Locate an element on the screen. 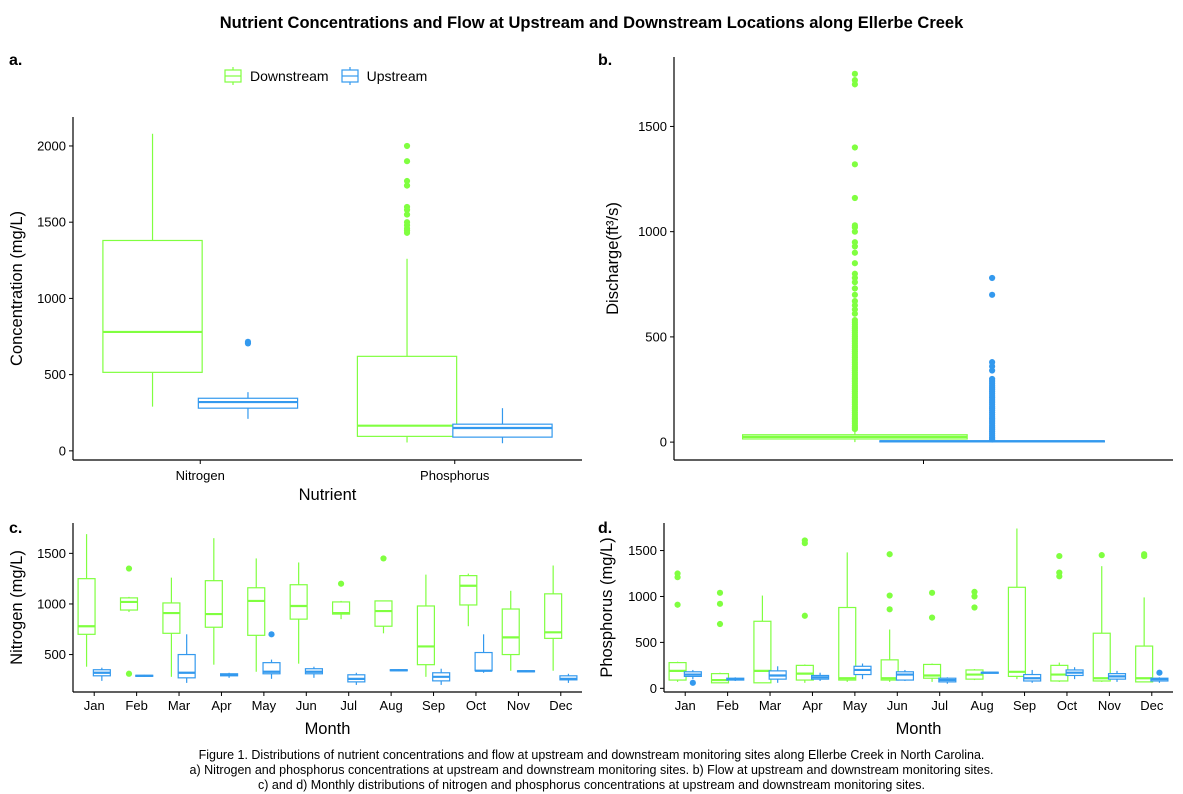  box-downstream-nitrogen is located at coordinates (152, 270).